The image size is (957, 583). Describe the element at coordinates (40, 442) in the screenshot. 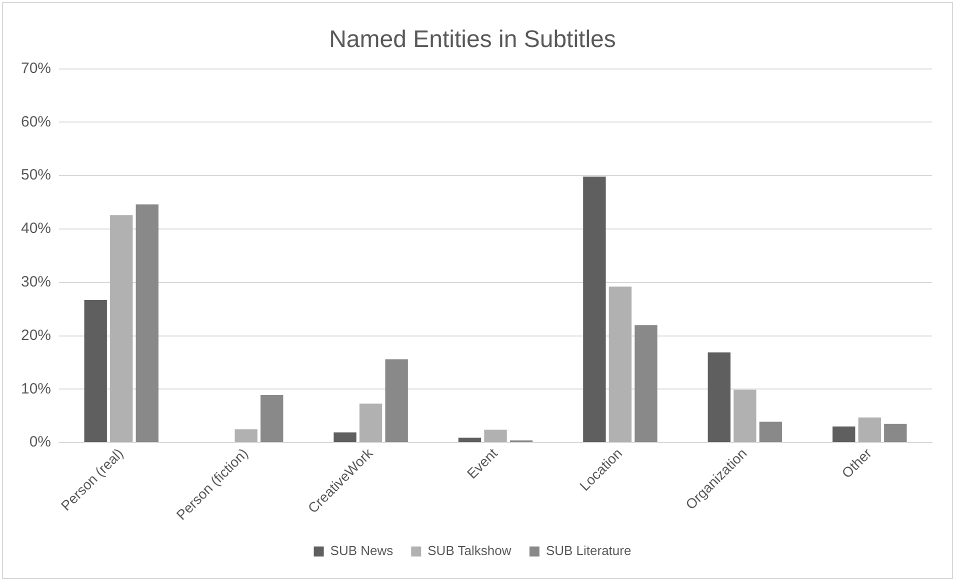

I see `y-tick-label: 0%` at that location.